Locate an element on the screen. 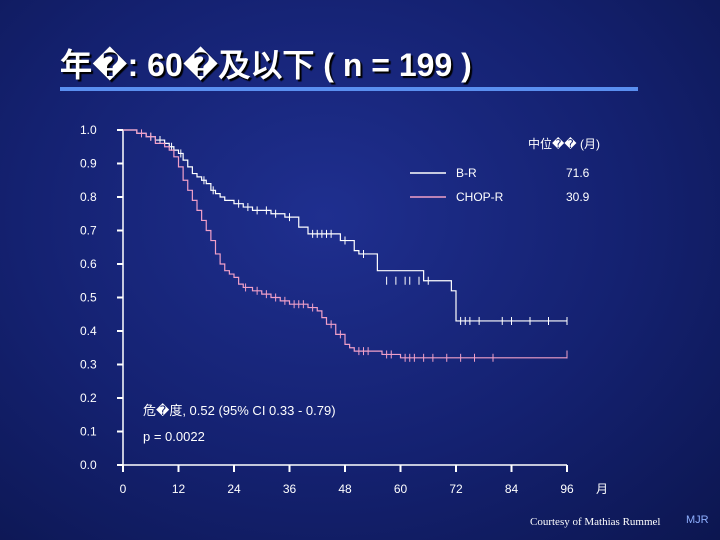 Image resolution: width=720 pixels, height=540 pixels. x-axis-unit-label: 月 is located at coordinates (602, 489).